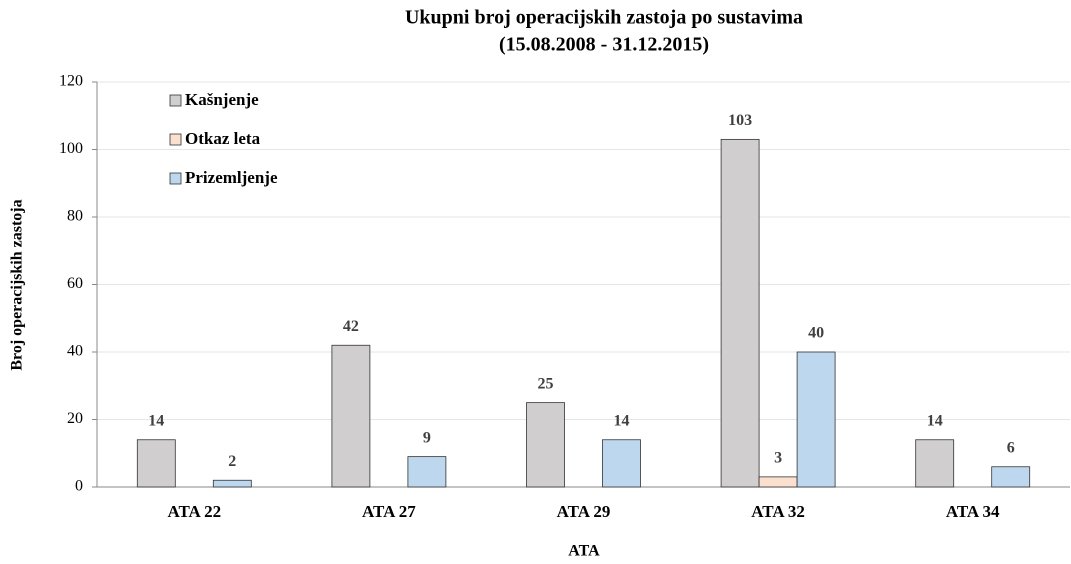  What do you see at coordinates (389, 511) in the screenshot?
I see `x-tick-label: ATA 27` at bounding box center [389, 511].